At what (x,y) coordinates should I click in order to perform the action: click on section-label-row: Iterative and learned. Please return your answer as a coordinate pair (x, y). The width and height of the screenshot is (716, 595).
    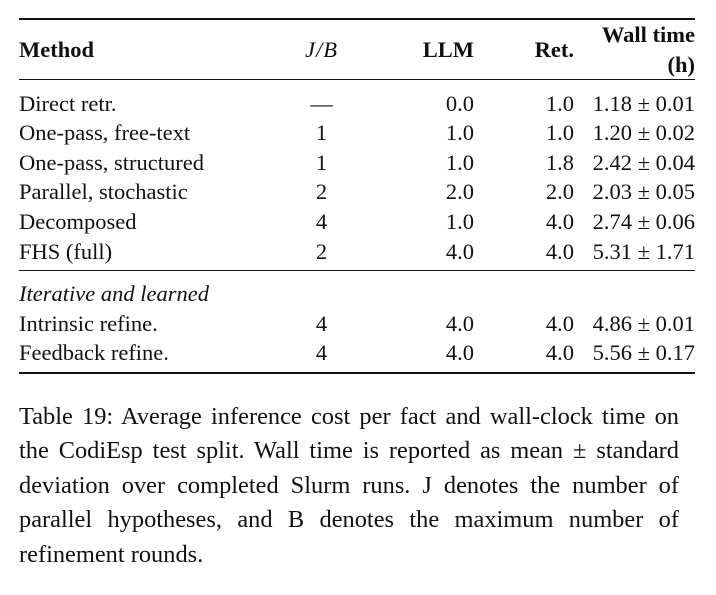
    Looking at the image, I should click on (357, 289).